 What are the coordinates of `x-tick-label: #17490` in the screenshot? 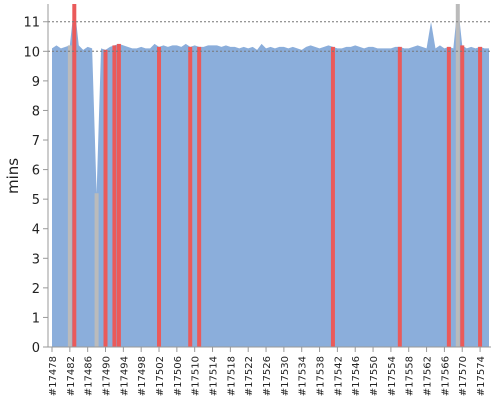 It's located at (107, 376).